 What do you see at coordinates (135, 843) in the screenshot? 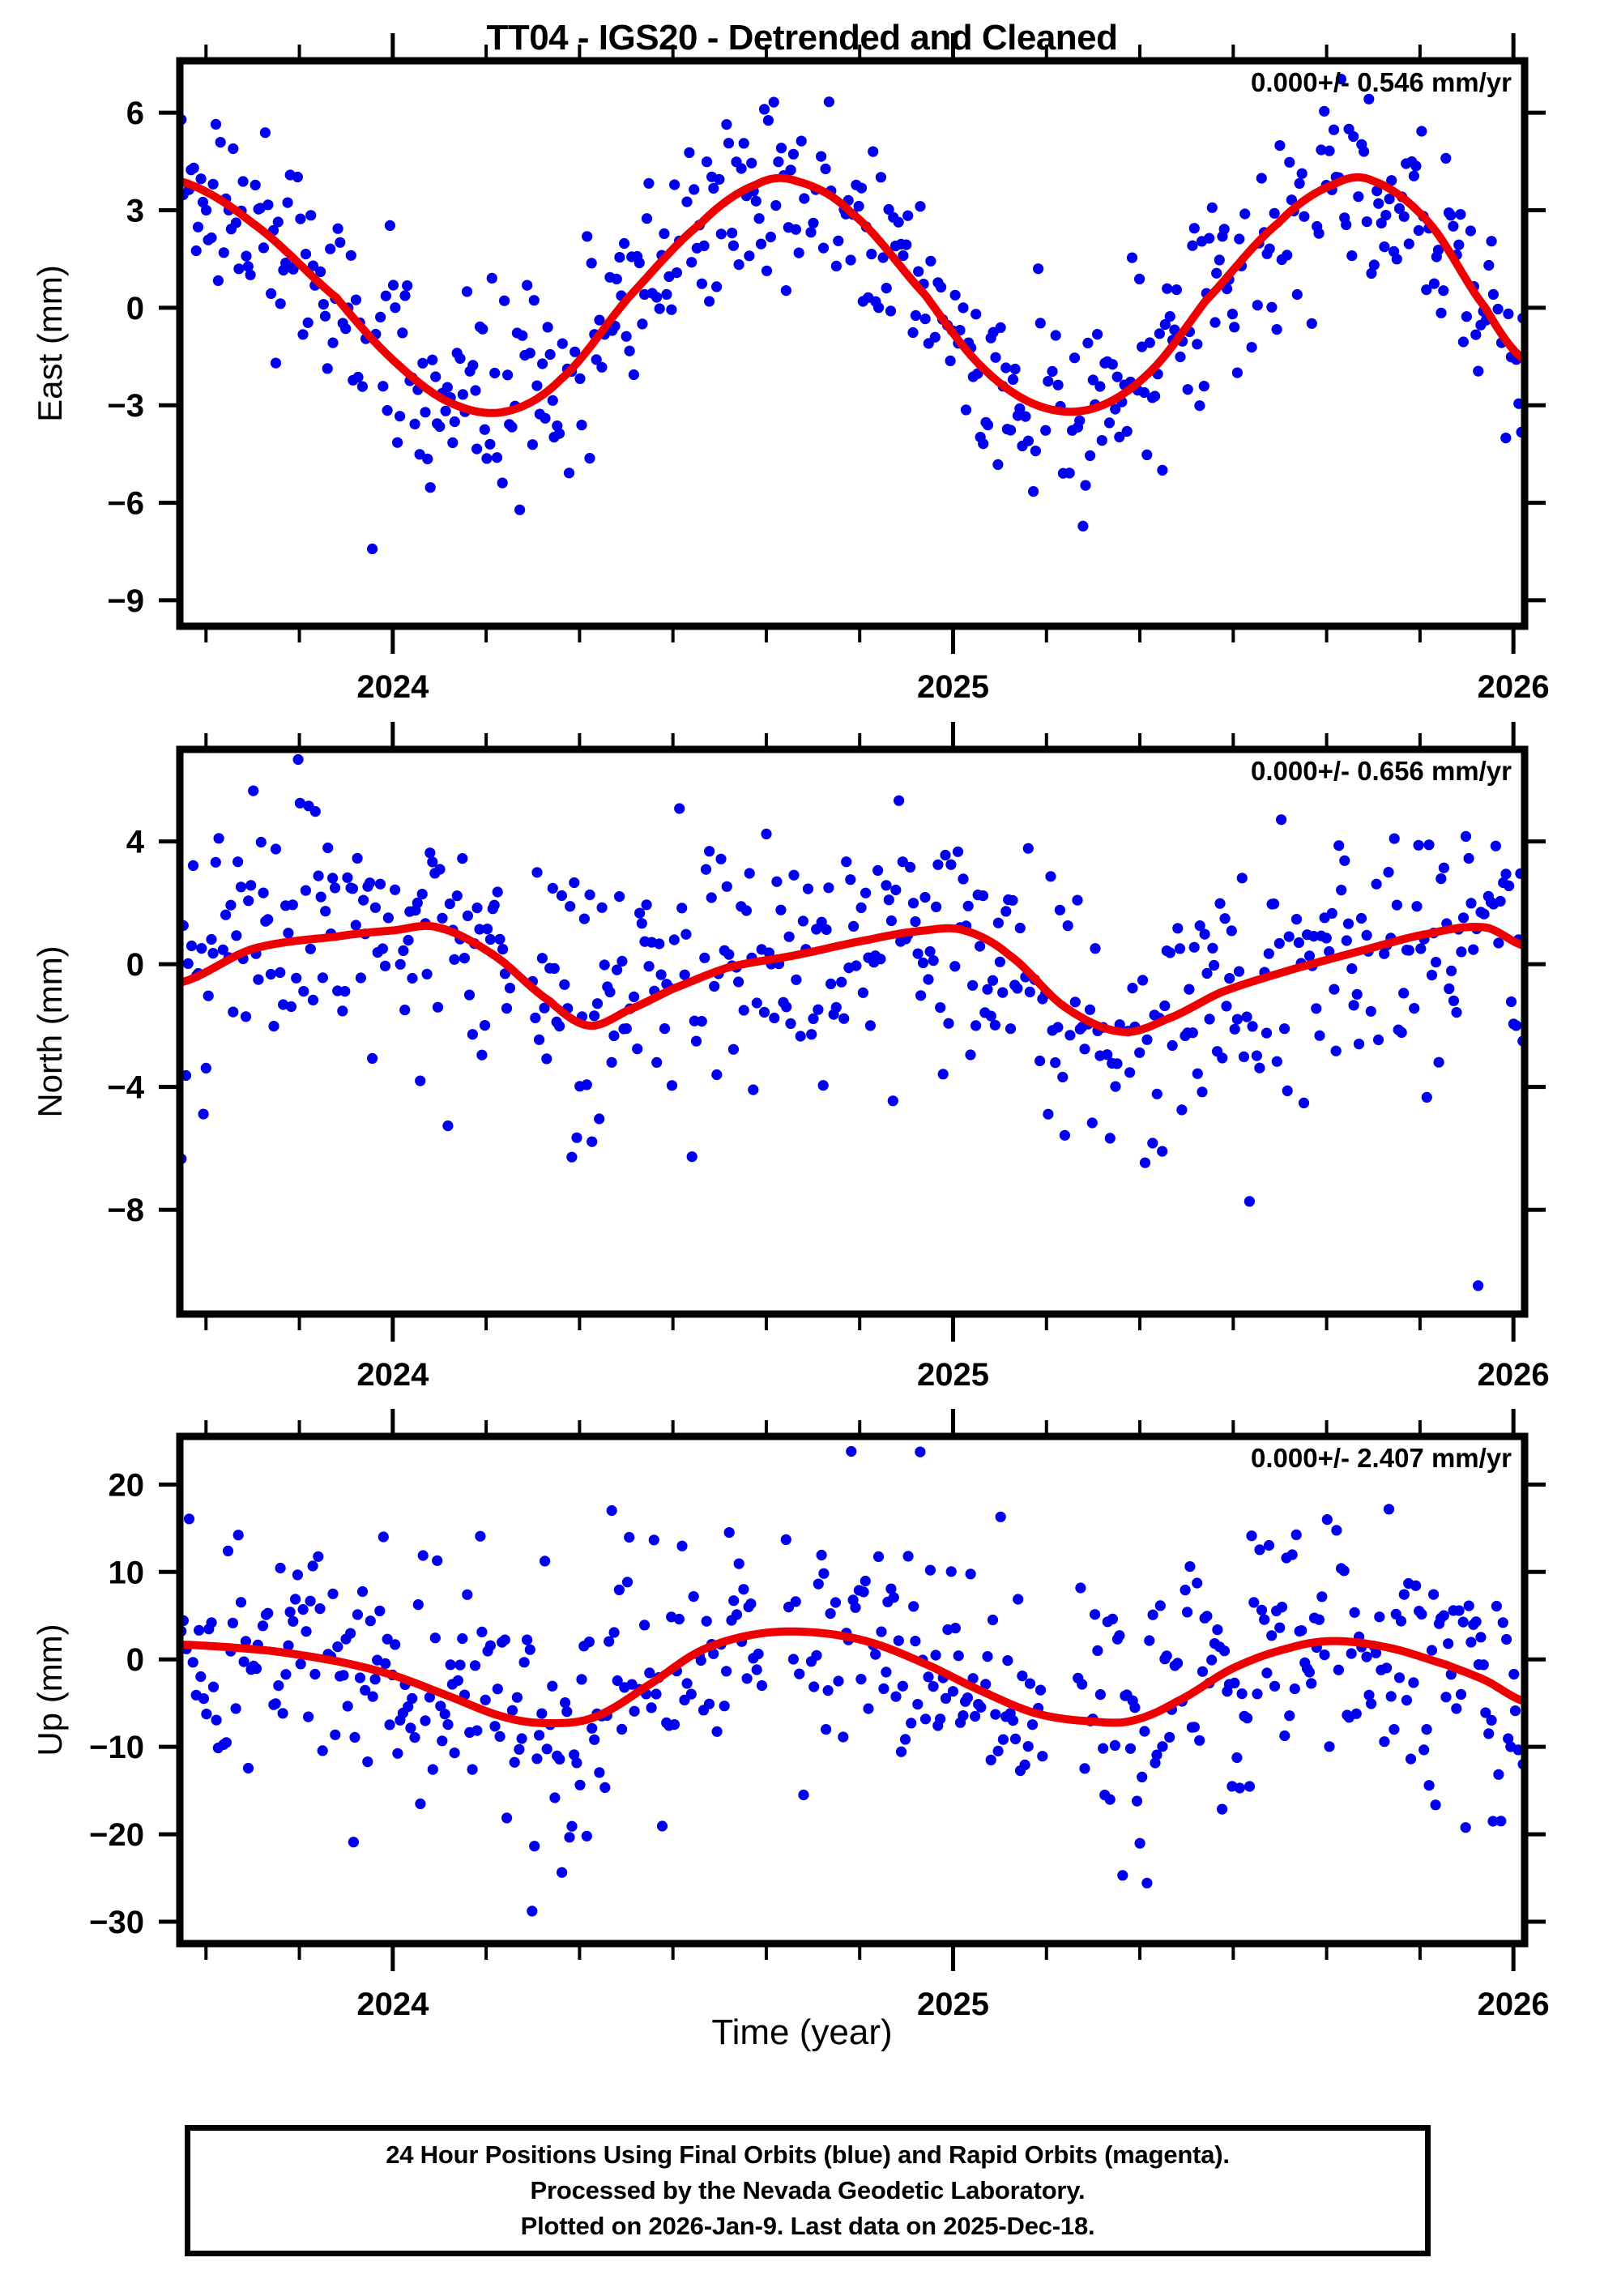
I see `y-tick-label: 4` at bounding box center [135, 843].